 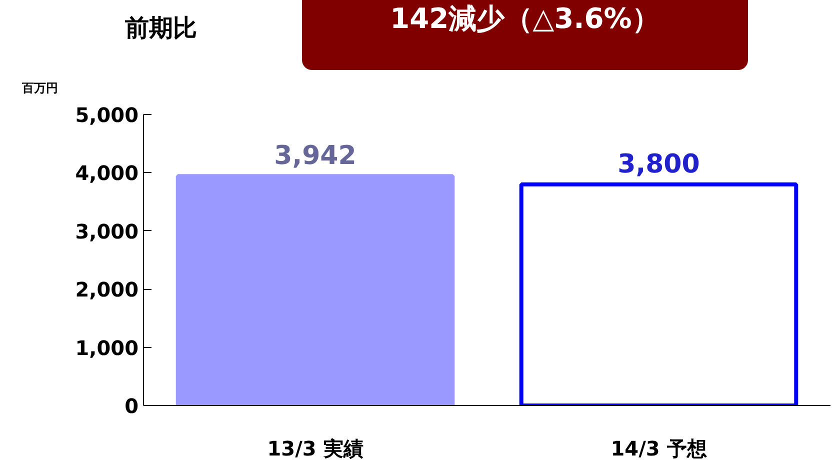 I want to click on x-tick-label: 13/3 実績, so click(x=315, y=448).